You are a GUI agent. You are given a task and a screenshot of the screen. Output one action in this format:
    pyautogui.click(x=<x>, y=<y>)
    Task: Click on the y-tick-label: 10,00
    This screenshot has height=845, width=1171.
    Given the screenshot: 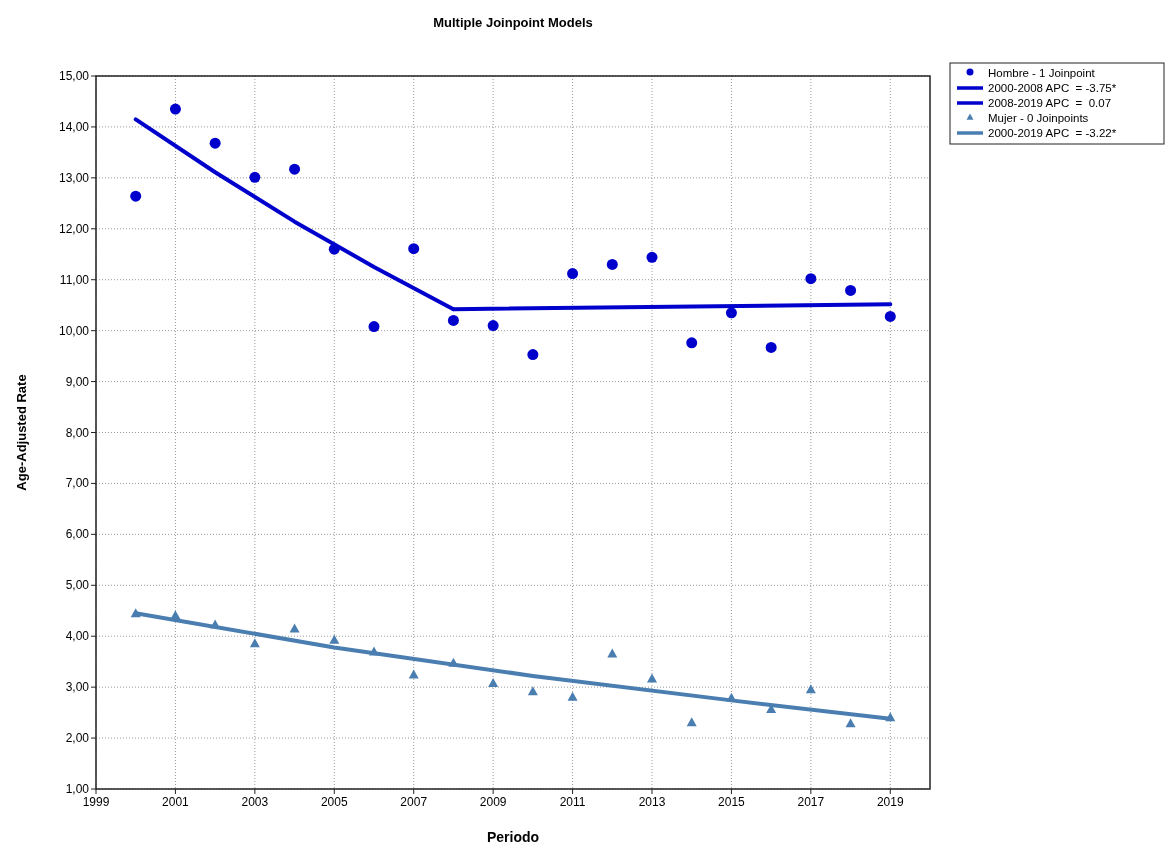 What is the action you would take?
    pyautogui.click(x=74, y=330)
    